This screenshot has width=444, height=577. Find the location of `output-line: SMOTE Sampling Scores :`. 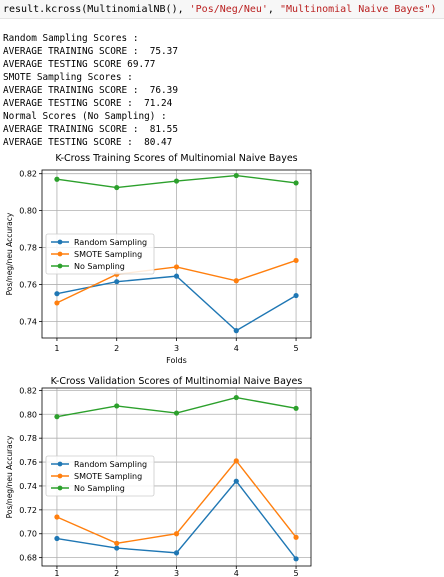

output-line: SMOTE Sampling Scores : is located at coordinates (68, 77).